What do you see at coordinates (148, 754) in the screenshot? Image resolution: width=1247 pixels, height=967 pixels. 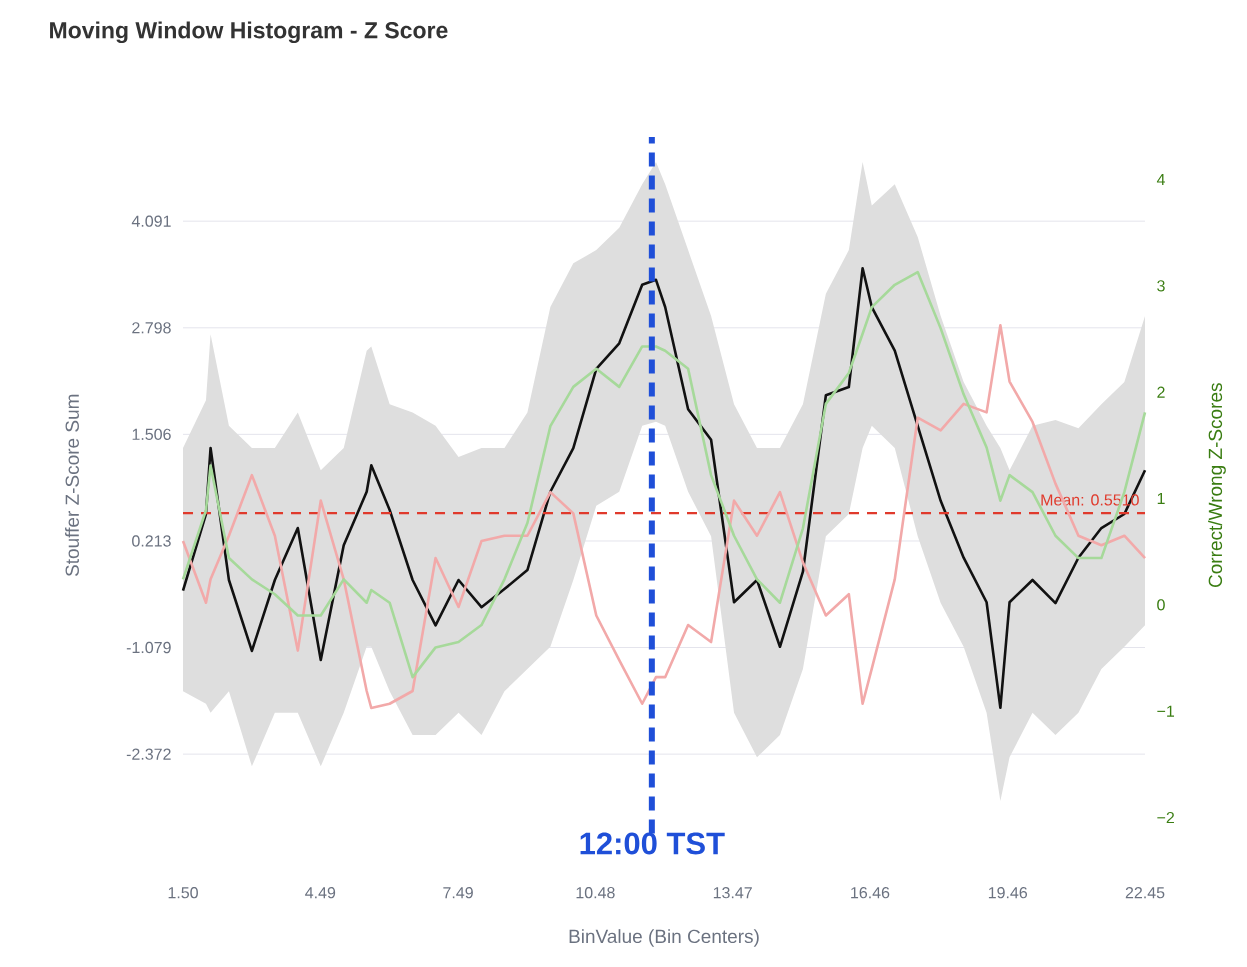 I see `y-tick-label: -2.372` at bounding box center [148, 754].